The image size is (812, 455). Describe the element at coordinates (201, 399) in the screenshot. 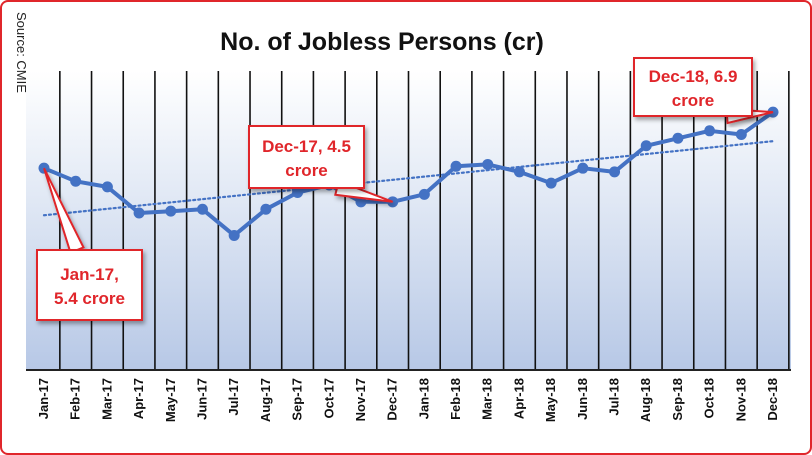

I see `tick-label-jun-17: Jun-17` at that location.